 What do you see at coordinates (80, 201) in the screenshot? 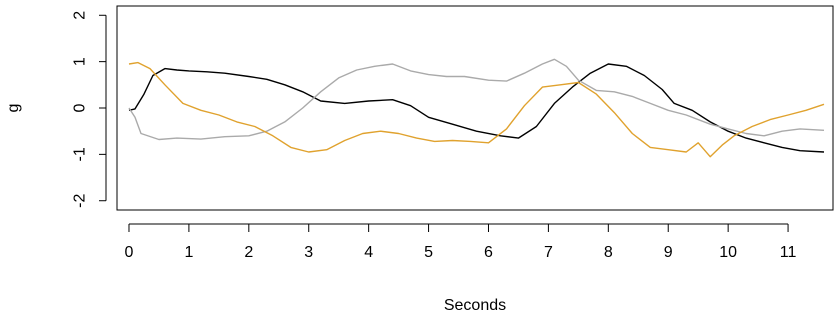
I see `y-tick-label: -2` at bounding box center [80, 201].